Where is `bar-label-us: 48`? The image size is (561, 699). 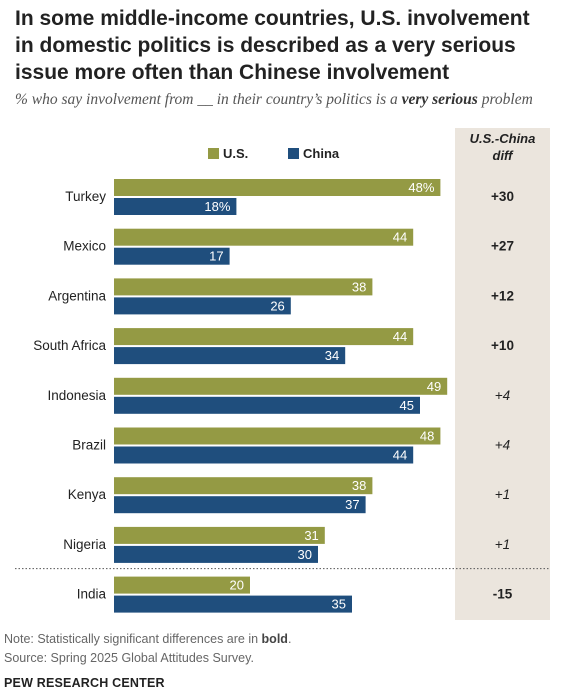
bar-label-us: 48 is located at coordinates (427, 436).